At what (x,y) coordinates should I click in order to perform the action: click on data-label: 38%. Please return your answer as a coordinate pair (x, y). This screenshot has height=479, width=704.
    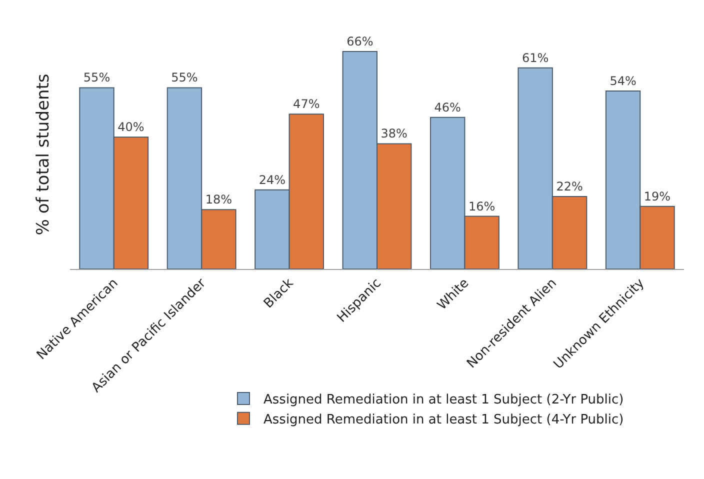
    Looking at the image, I should click on (394, 133).